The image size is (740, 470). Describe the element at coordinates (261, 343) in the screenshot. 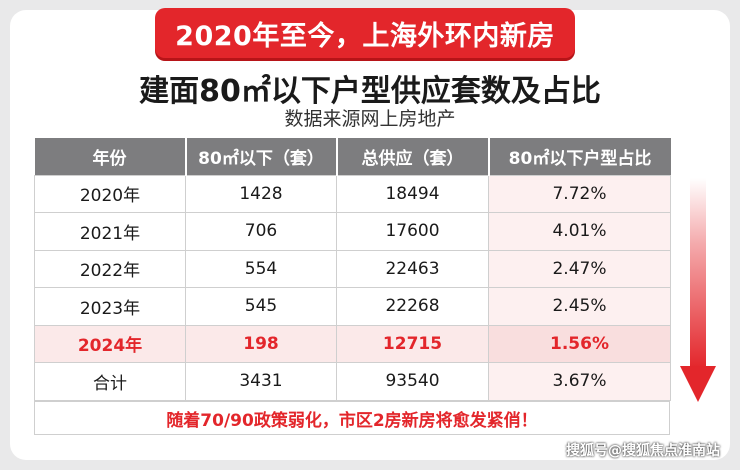

I see `cell-small-units: 198` at that location.